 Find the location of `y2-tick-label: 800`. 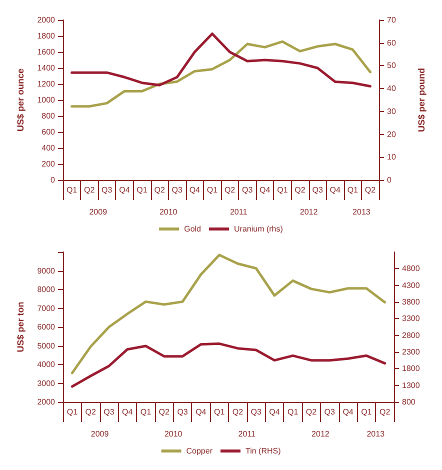

y2-tick-label: 800 is located at coordinates (409, 402).